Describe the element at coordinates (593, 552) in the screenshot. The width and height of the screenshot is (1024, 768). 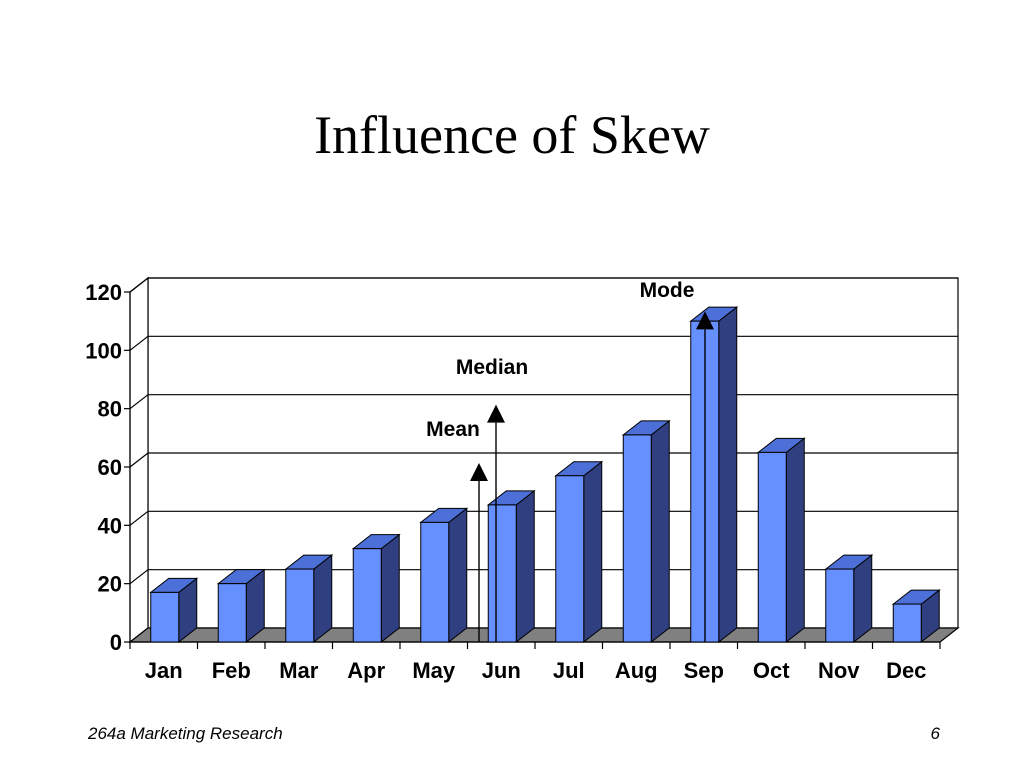
I see `bar-side-jul` at that location.